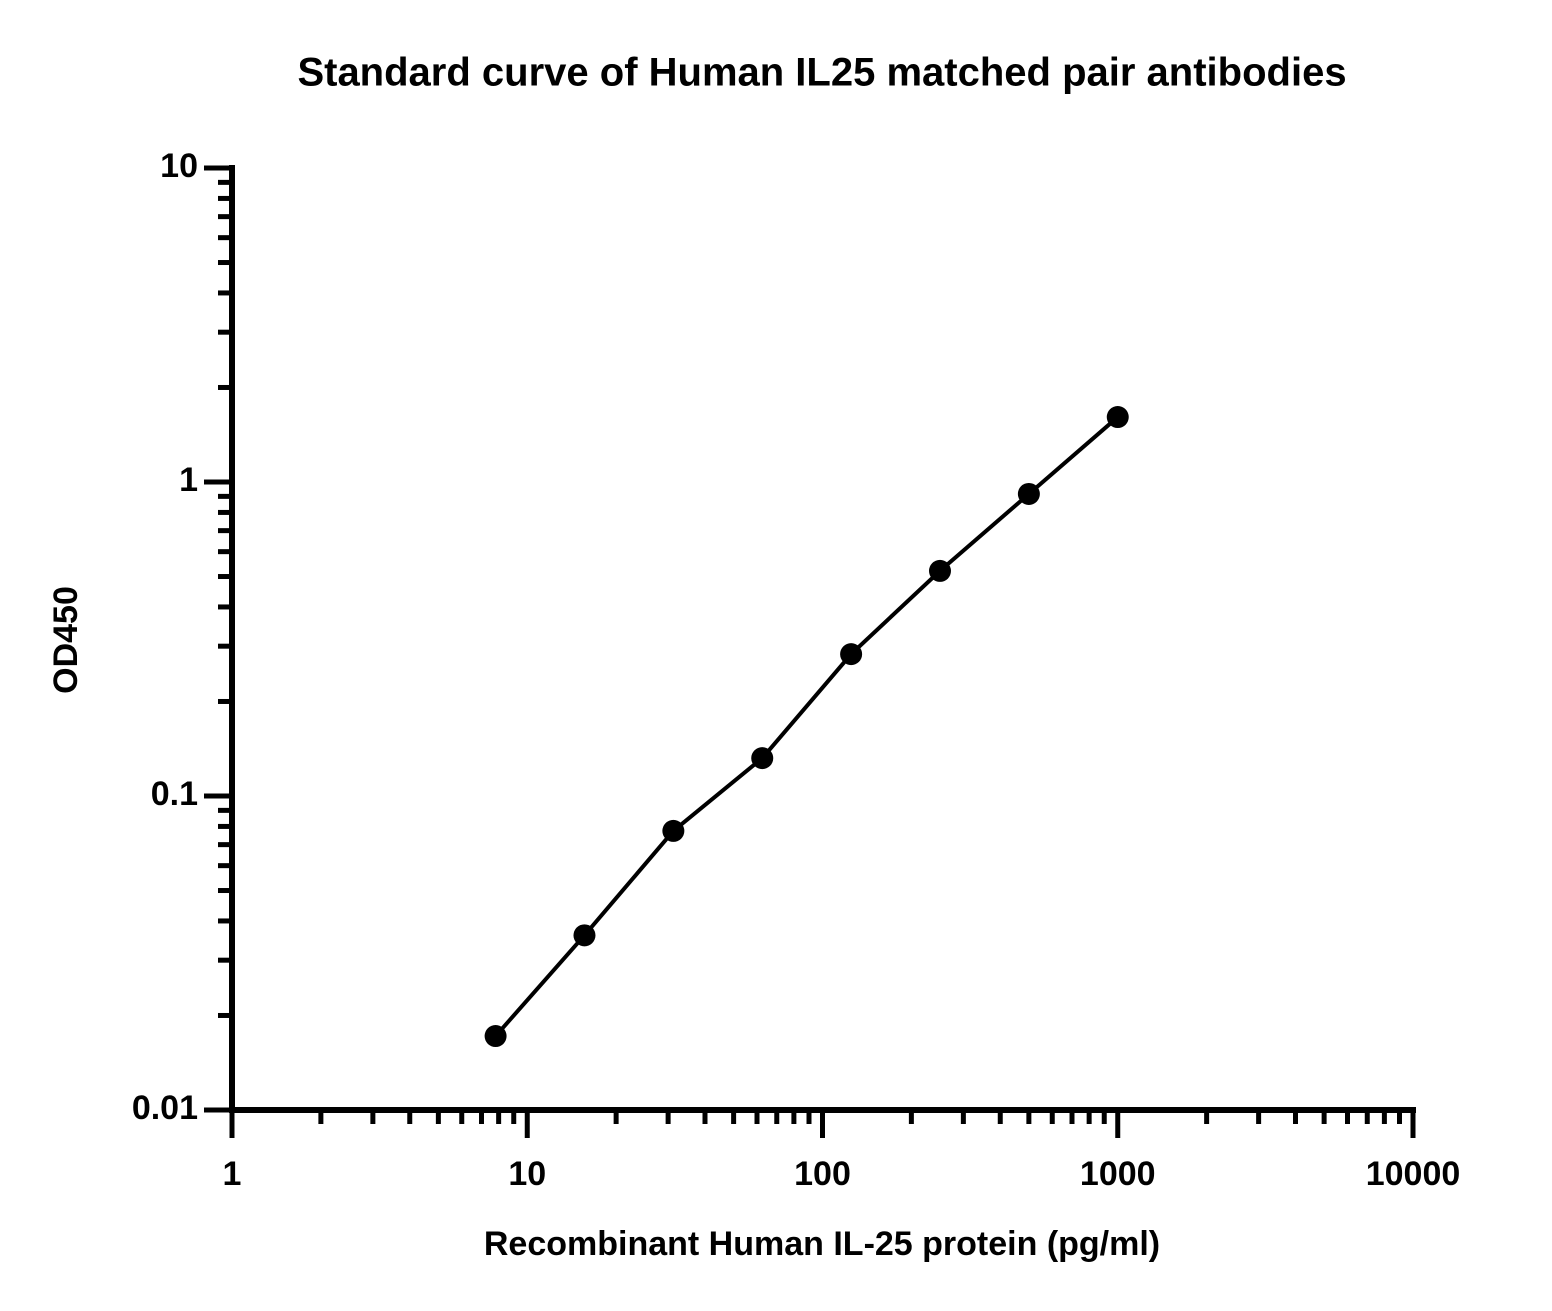  What do you see at coordinates (188, 480) in the screenshot?
I see `y-tick-label: 1` at bounding box center [188, 480].